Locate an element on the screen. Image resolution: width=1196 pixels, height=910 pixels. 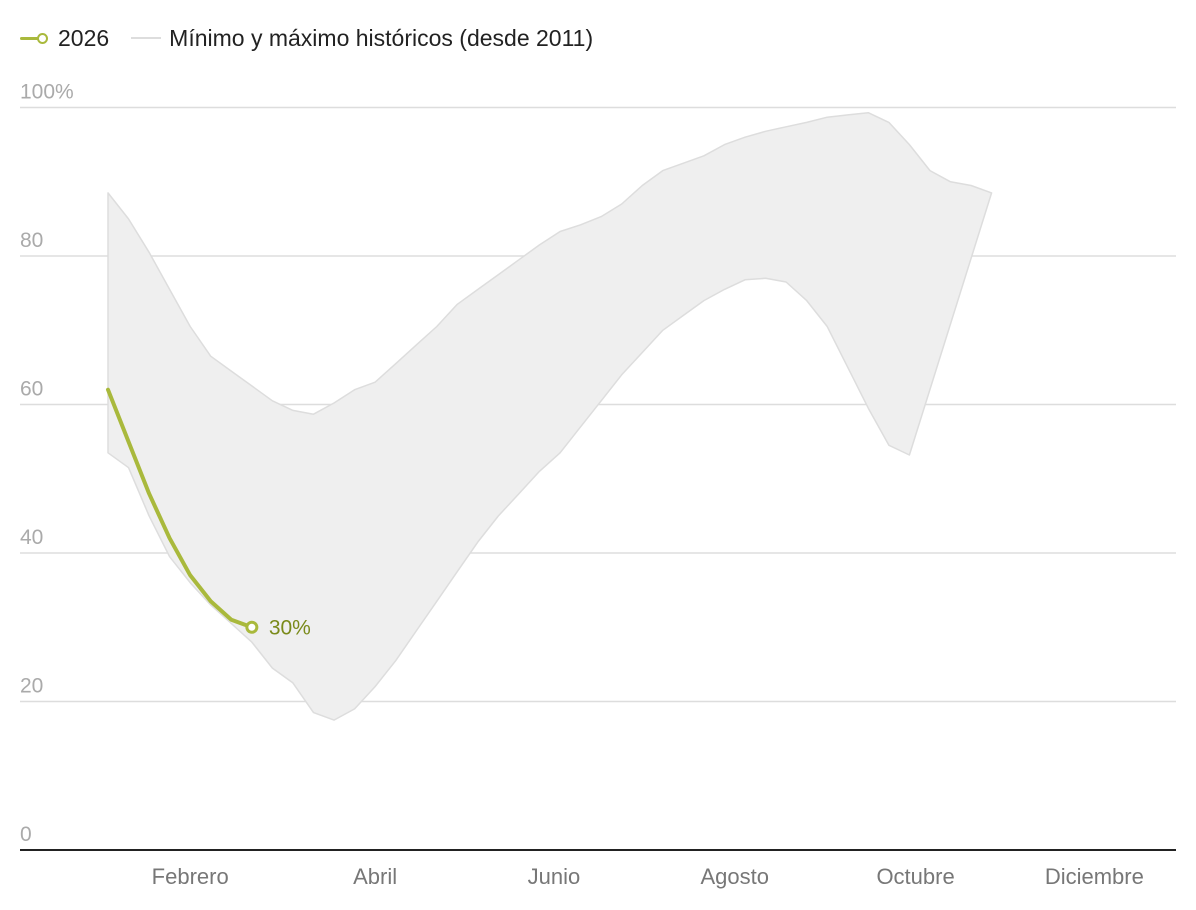
x-tick-label: Junio is located at coordinates (554, 876).